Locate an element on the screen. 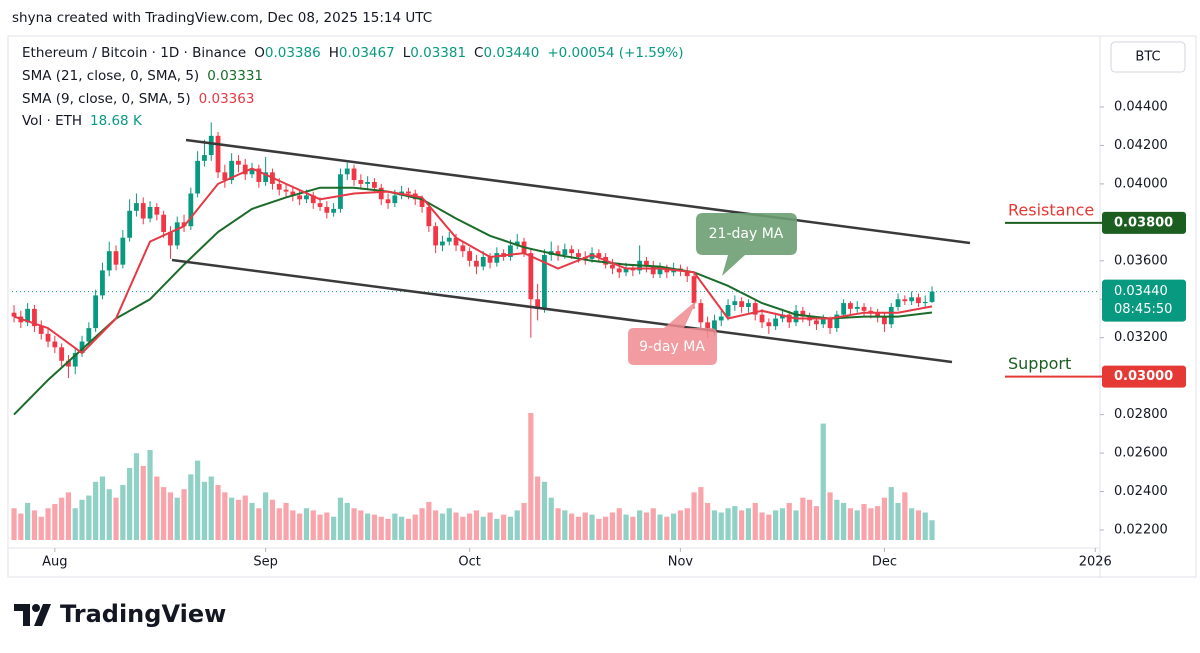  currency-box is located at coordinates (1148, 57).